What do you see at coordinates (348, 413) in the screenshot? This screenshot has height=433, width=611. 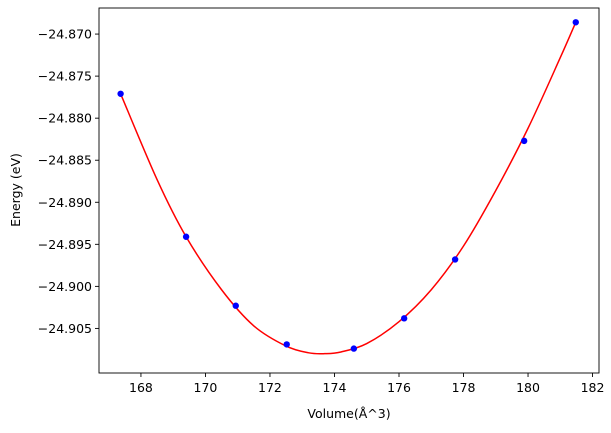 I see `x-axis-label: Volume(Å^3)` at bounding box center [348, 413].